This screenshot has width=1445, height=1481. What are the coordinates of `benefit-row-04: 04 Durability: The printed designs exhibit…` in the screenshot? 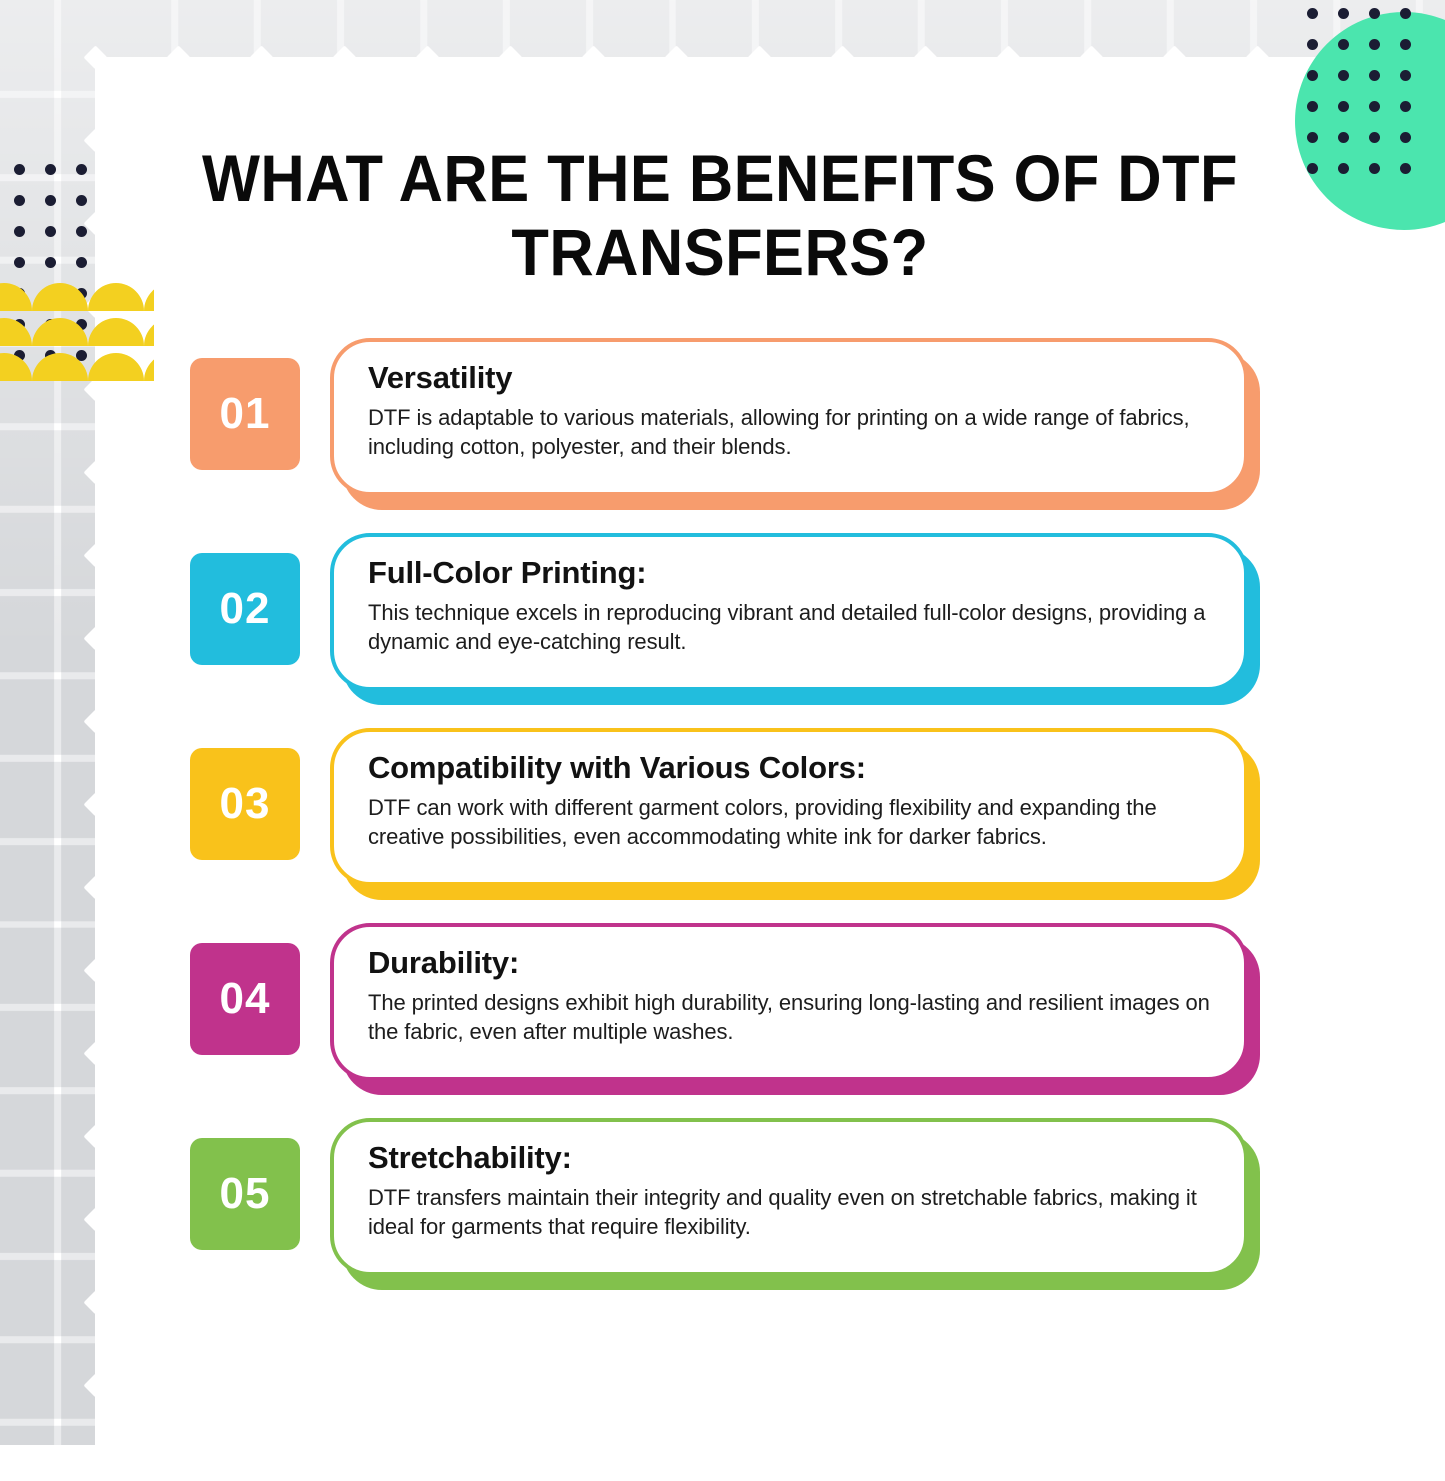 It's located at (722, 1020).